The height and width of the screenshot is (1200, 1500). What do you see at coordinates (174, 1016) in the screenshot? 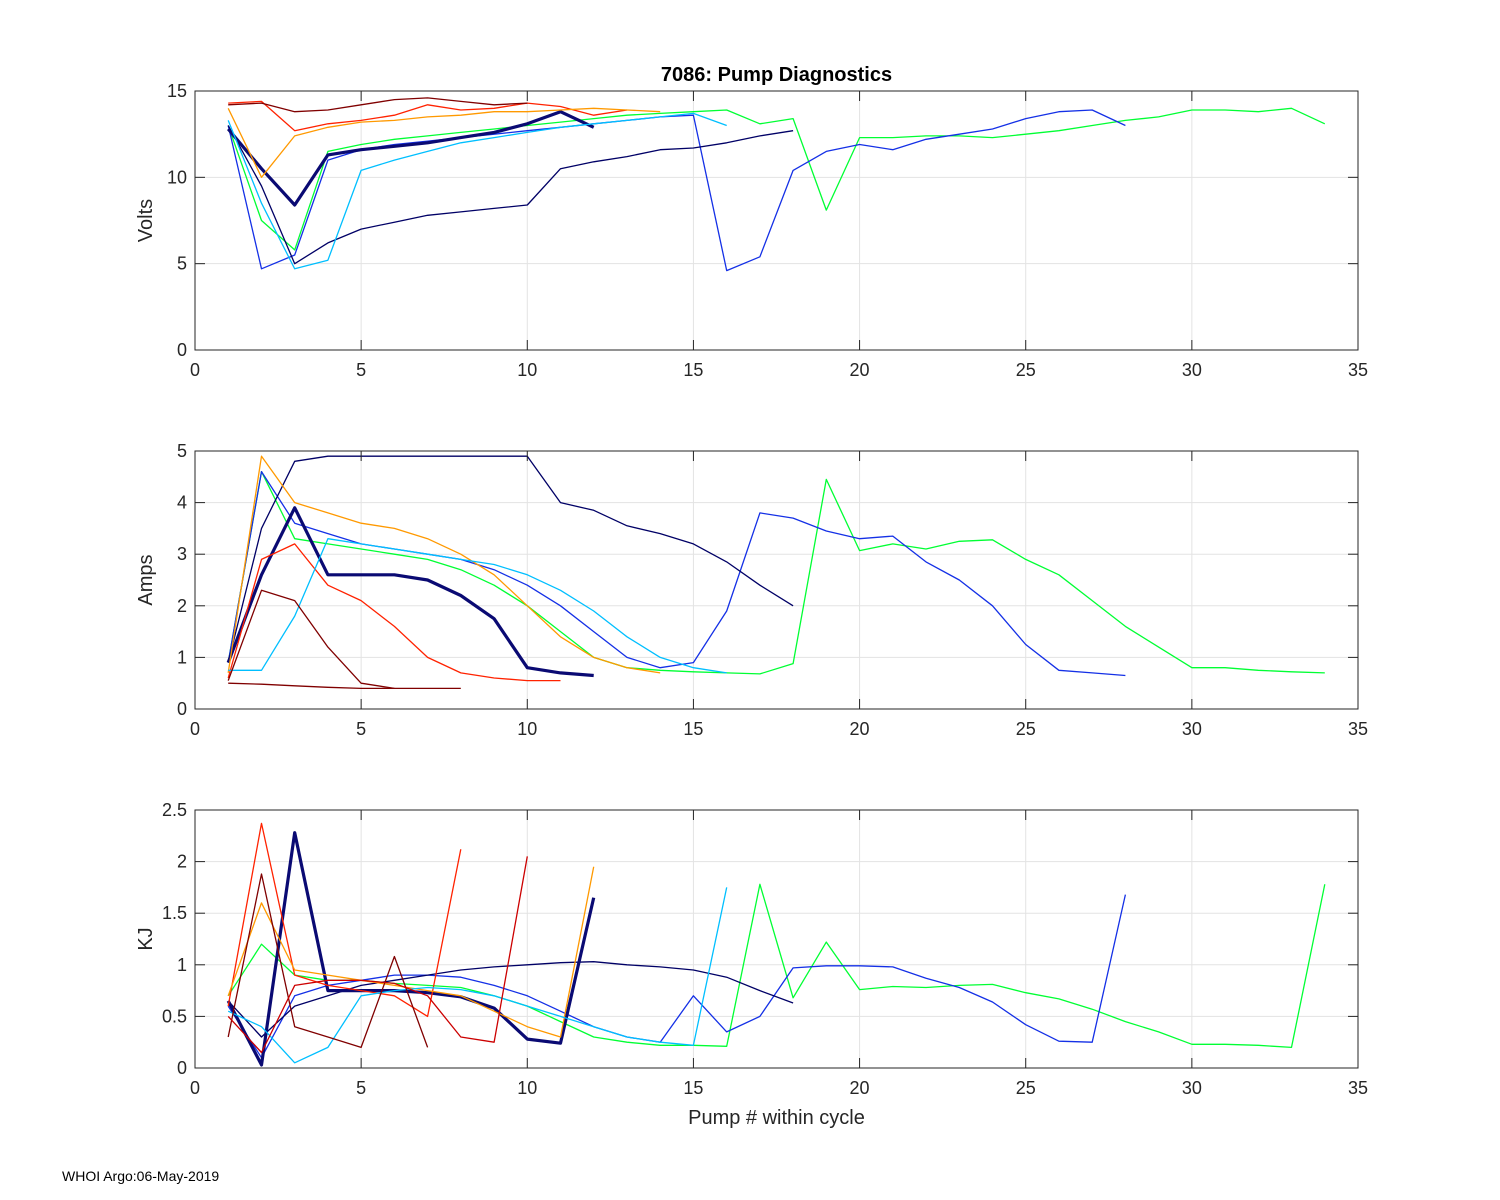
I see `y-tick-label: 0.5` at bounding box center [174, 1016].